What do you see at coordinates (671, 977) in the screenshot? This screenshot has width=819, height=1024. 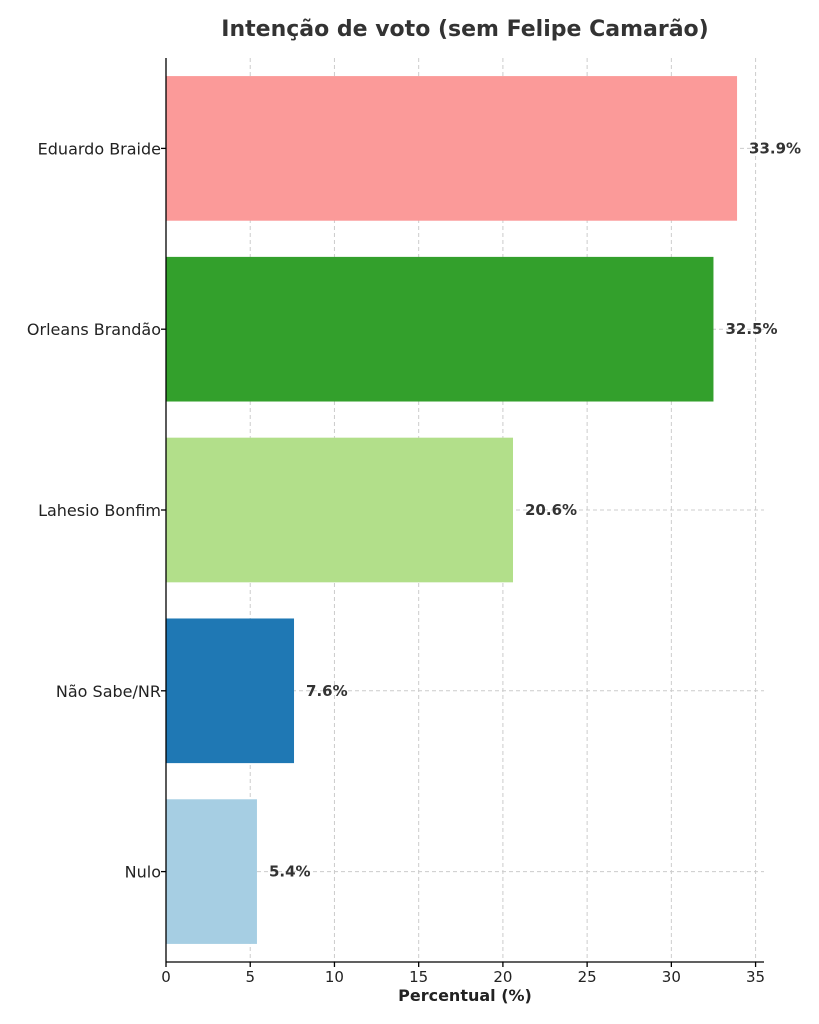 I see `x-tick-label: 30` at bounding box center [671, 977].